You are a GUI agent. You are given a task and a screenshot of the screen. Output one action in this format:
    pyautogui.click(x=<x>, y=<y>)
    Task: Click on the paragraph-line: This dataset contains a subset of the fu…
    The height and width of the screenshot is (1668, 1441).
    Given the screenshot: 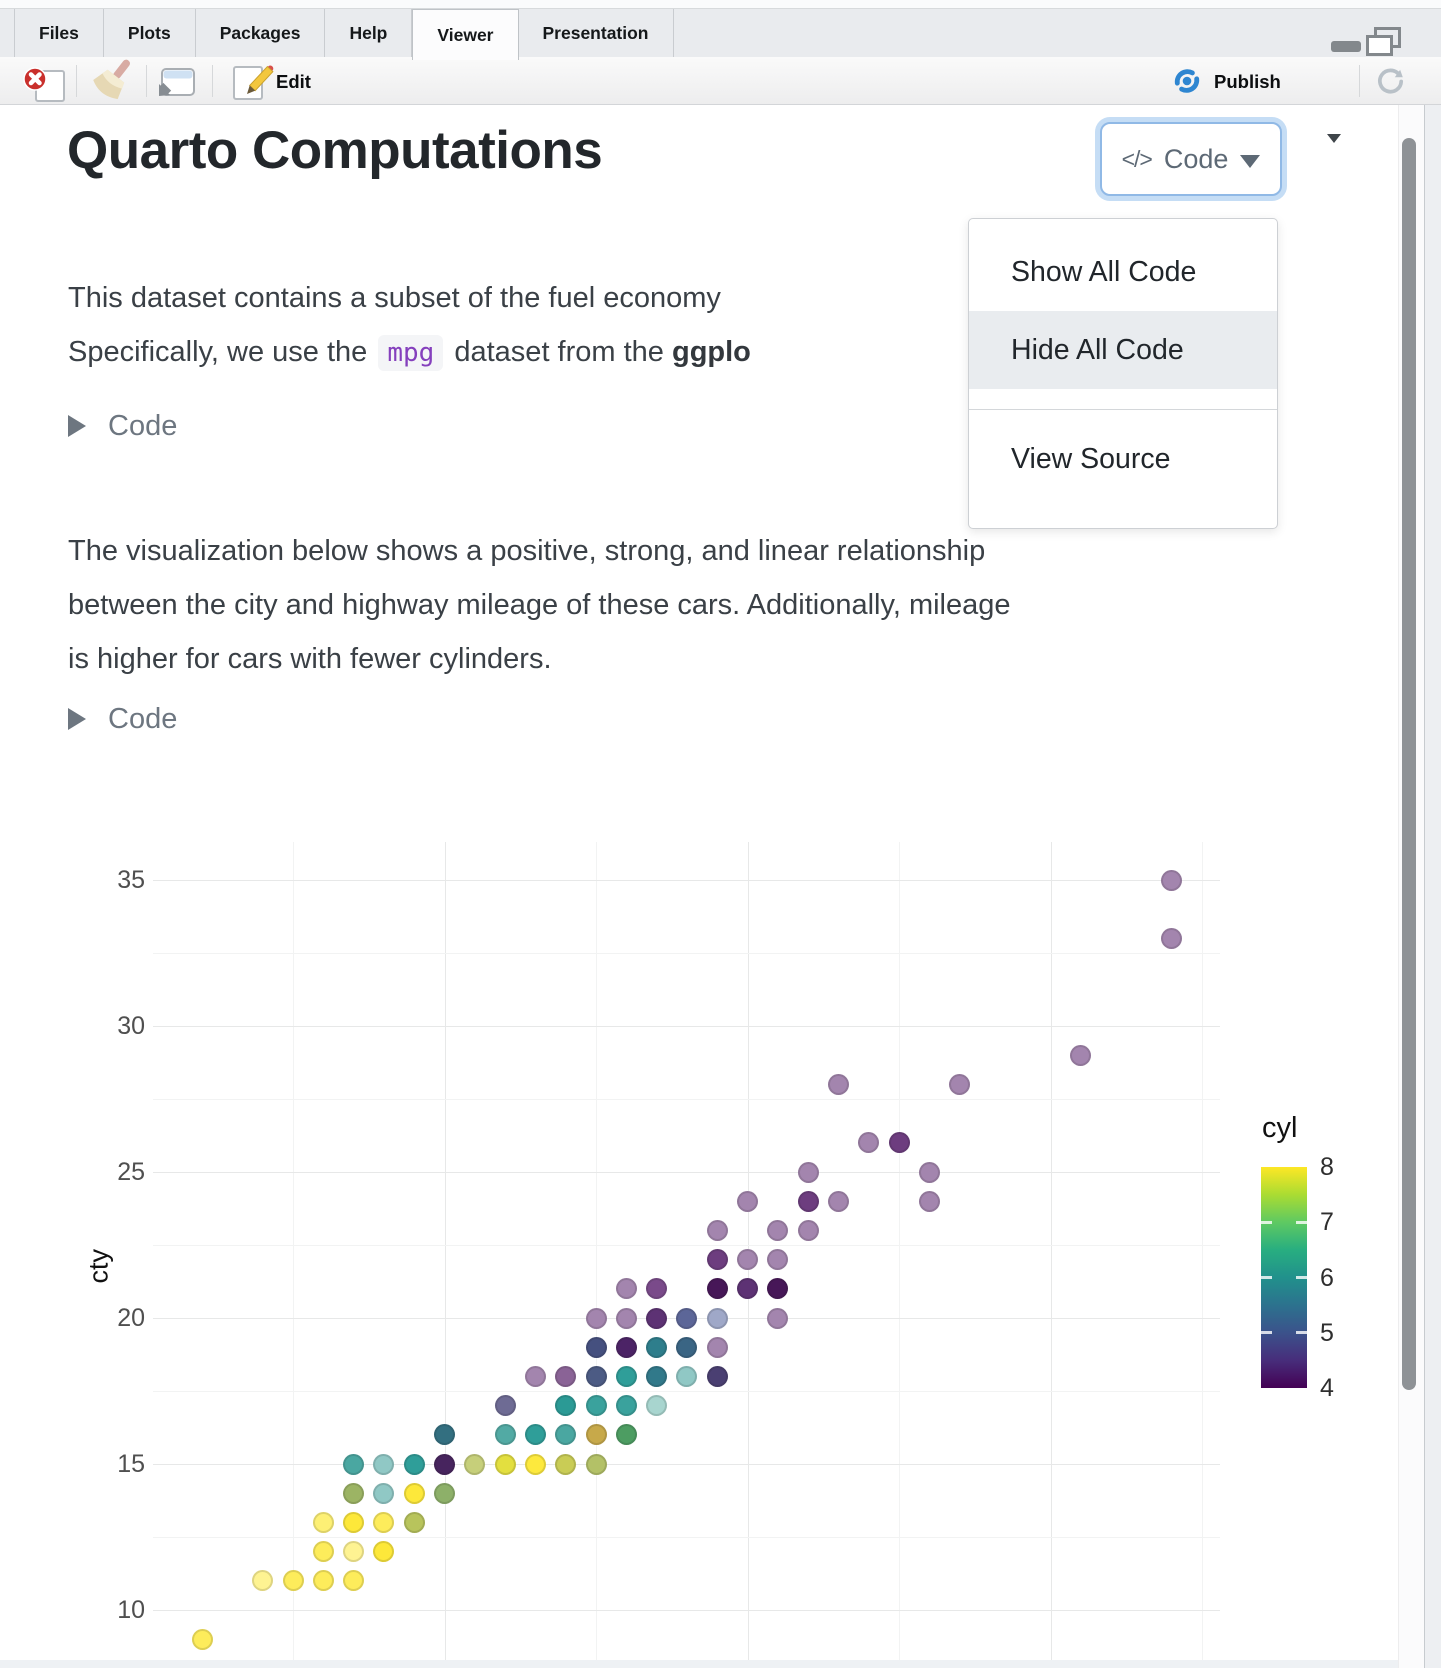 What is the action you would take?
    pyautogui.click(x=409, y=298)
    